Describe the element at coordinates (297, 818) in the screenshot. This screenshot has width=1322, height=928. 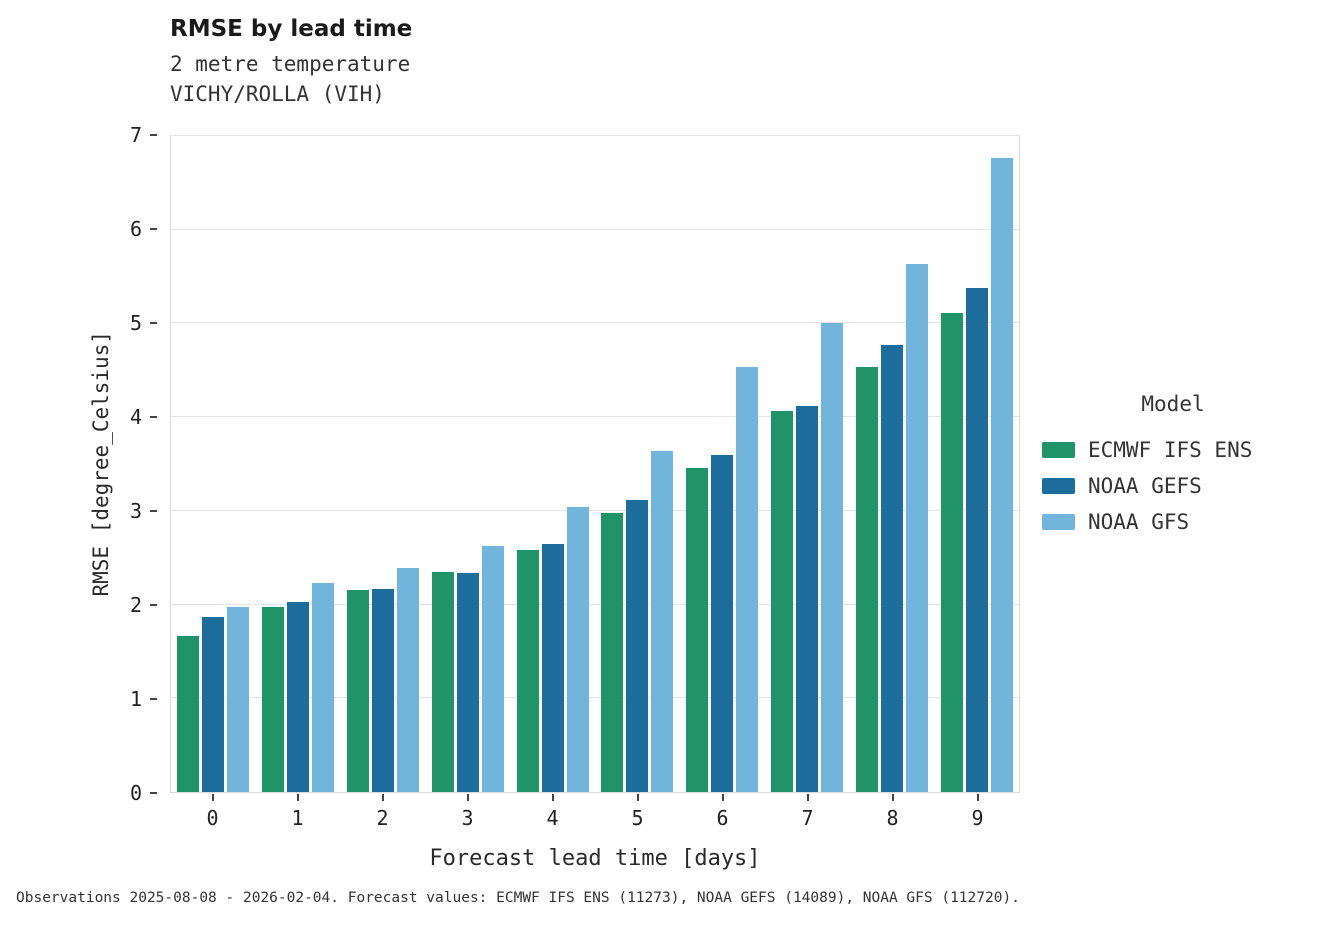
I see `x-tick-label-1: 1` at that location.